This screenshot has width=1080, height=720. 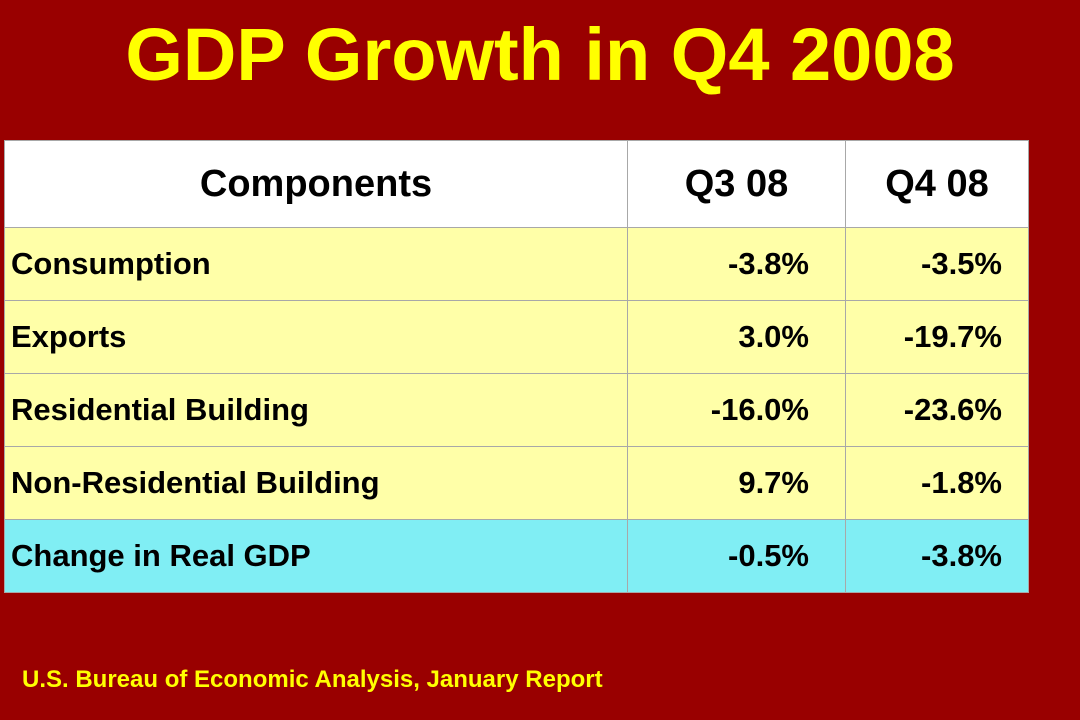 I want to click on header-q4-08: Q4 08, so click(x=937, y=184).